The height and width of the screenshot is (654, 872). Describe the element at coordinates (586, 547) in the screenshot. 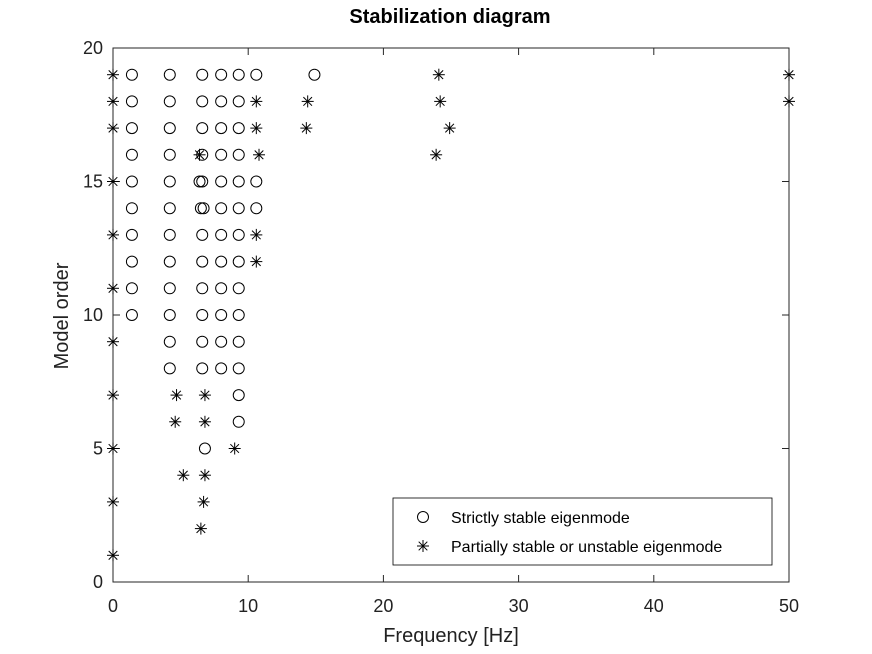

I see `legend-label-partially-stable: Partially stable or unstable eigenmode` at that location.